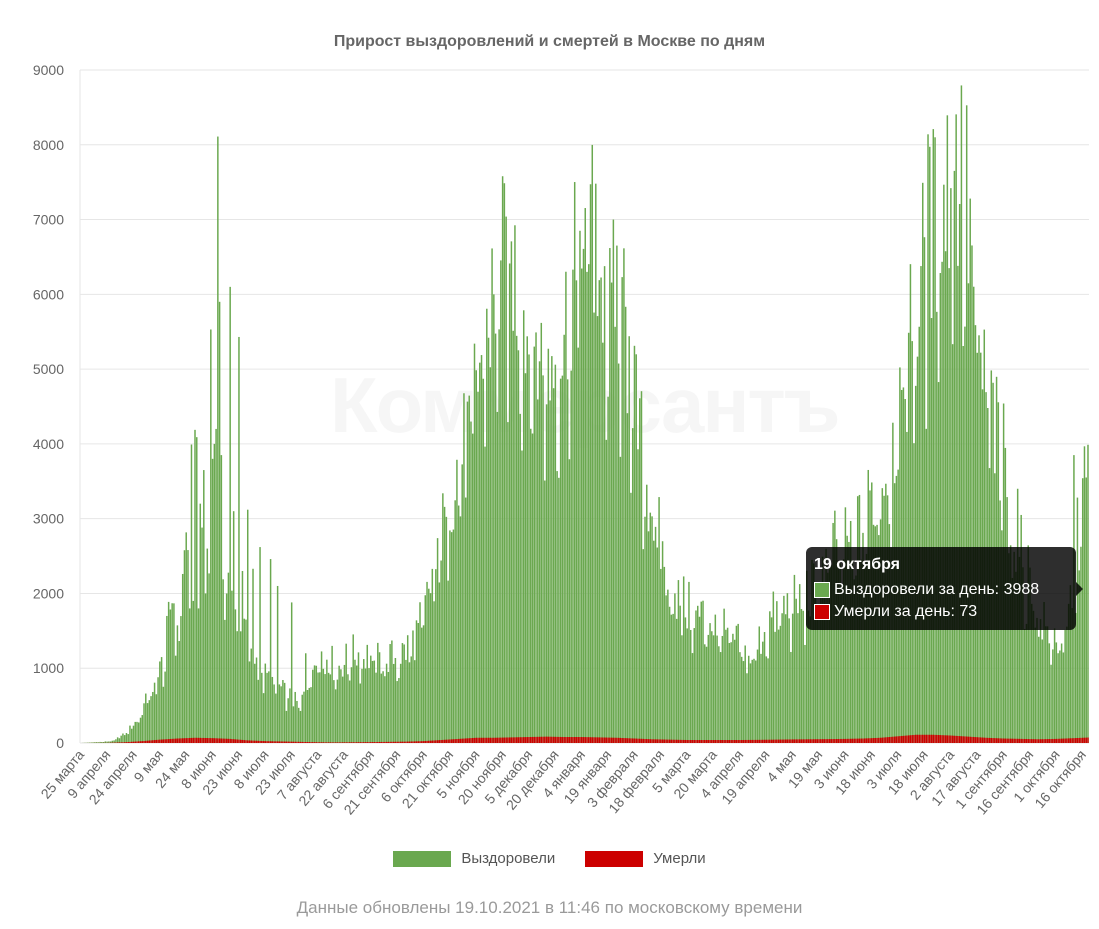 The width and height of the screenshot is (1099, 929). What do you see at coordinates (645, 858) in the screenshot?
I see `legend-item-died: Умерли` at bounding box center [645, 858].